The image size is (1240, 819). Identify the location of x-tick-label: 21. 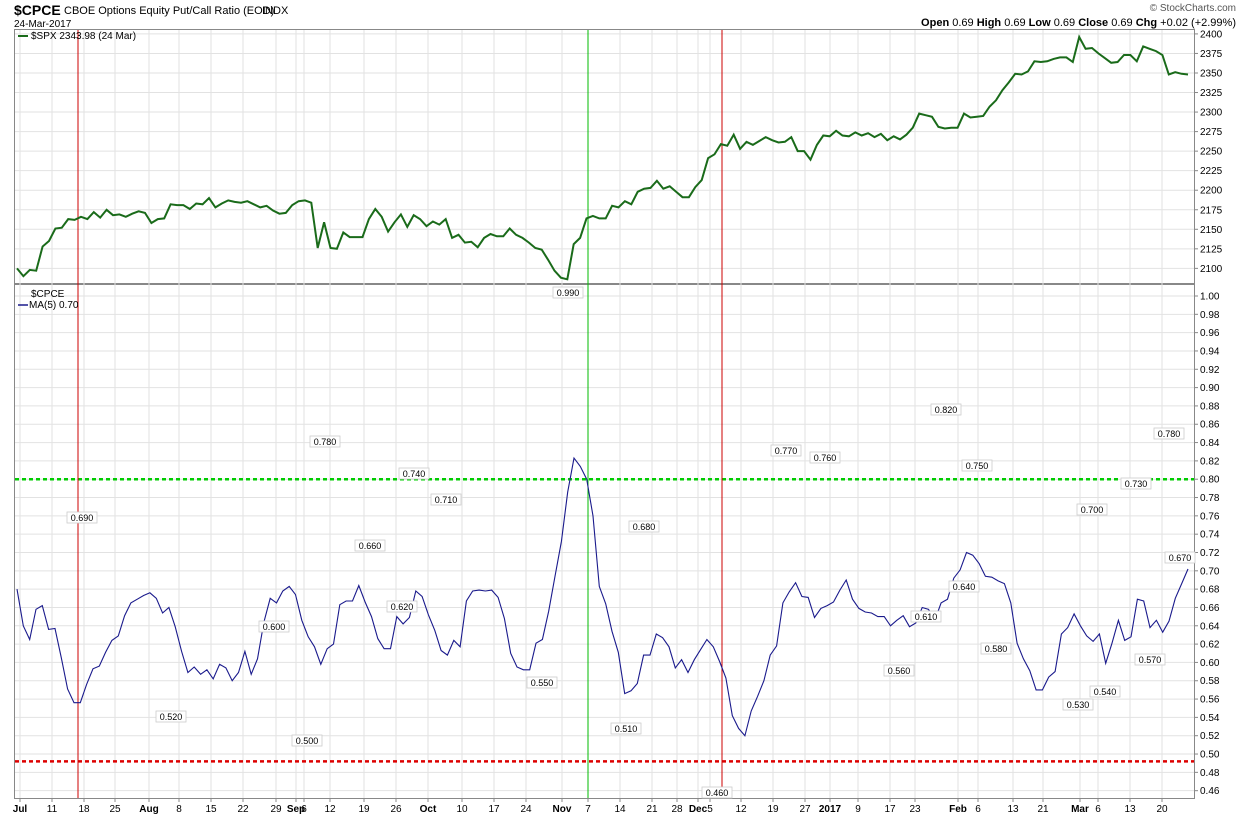
(652, 809).